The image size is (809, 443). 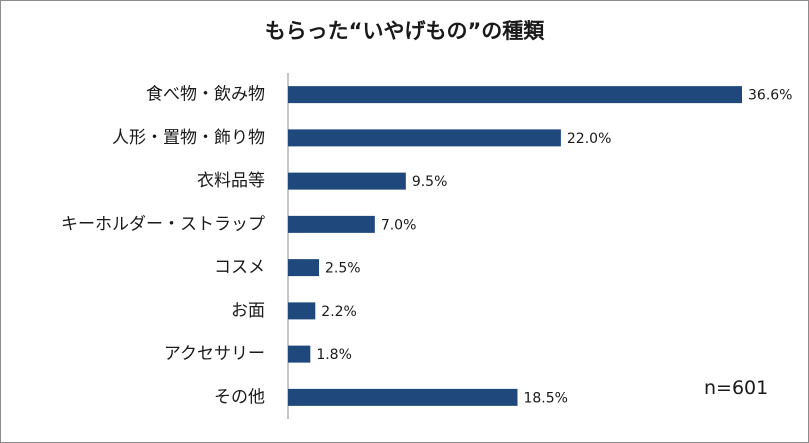 What do you see at coordinates (430, 182) in the screenshot?
I see `data-label: 9.5%` at bounding box center [430, 182].